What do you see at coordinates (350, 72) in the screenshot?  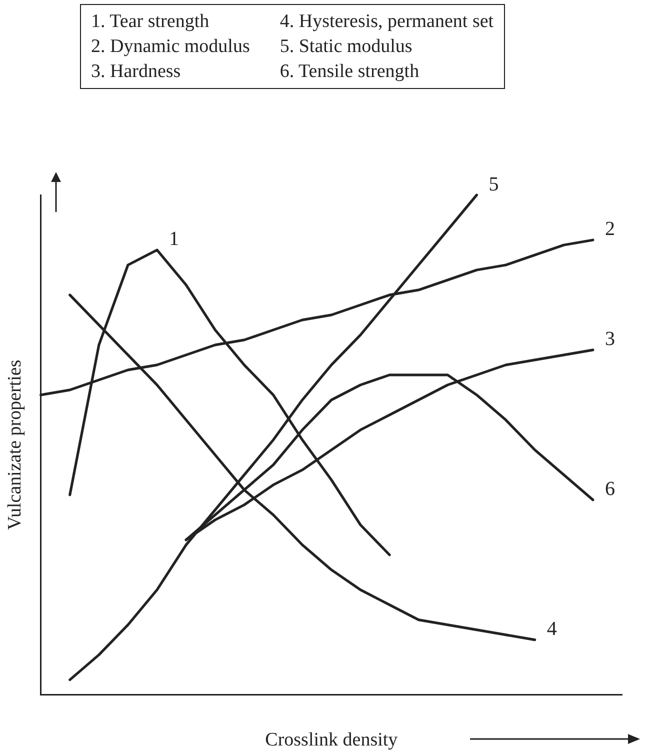 I see `text: 6. Tensile strength` at bounding box center [350, 72].